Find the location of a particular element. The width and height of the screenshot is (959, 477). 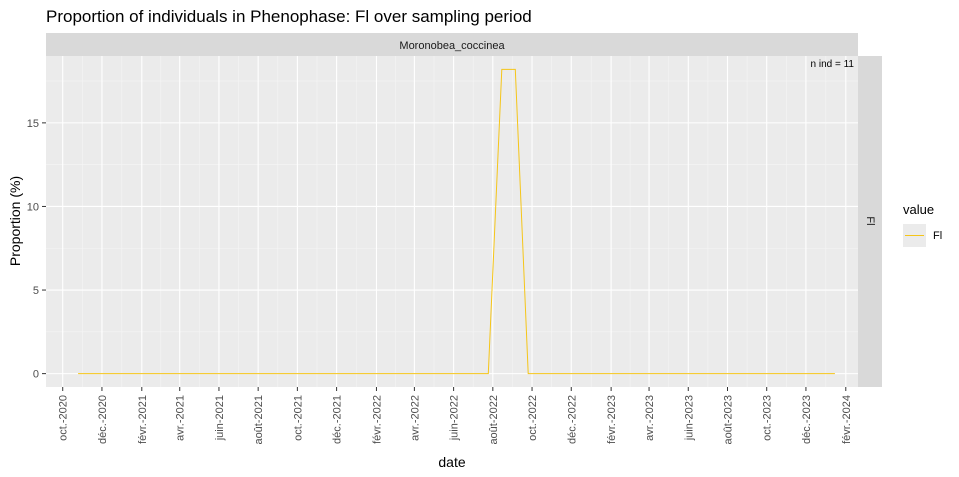

x-tick-label: déc.-2023 is located at coordinates (807, 419).